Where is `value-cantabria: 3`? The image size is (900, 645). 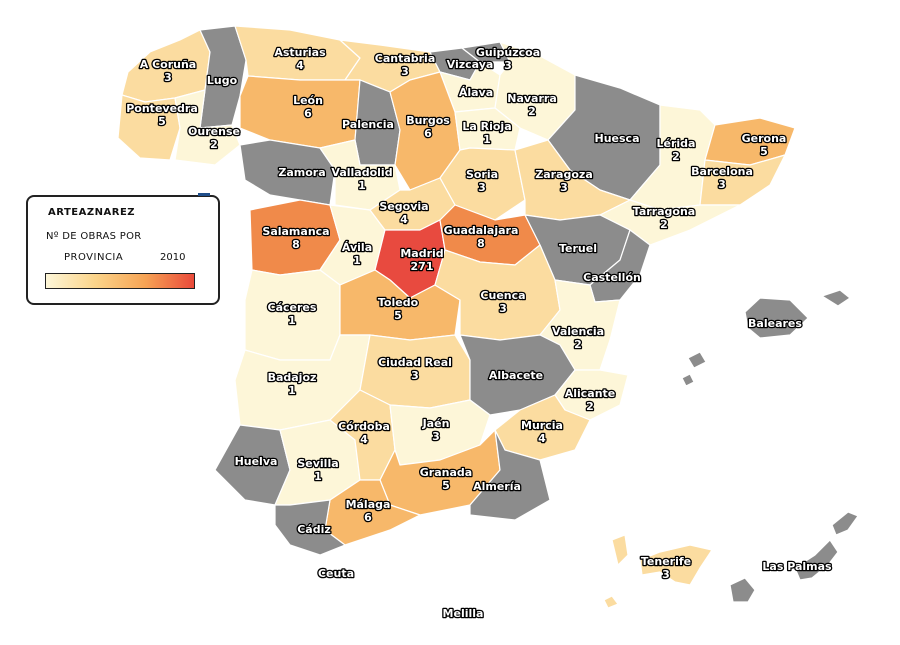 value-cantabria: 3 is located at coordinates (405, 71).